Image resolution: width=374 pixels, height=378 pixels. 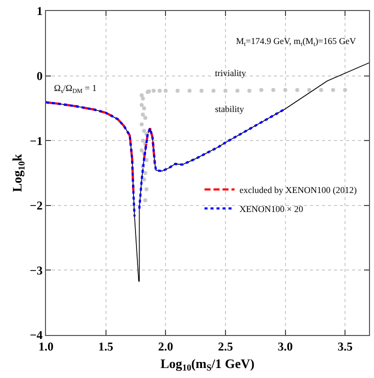 What do you see at coordinates (225, 346) in the screenshot?
I see `x-tick-label: 2.5` at bounding box center [225, 346].